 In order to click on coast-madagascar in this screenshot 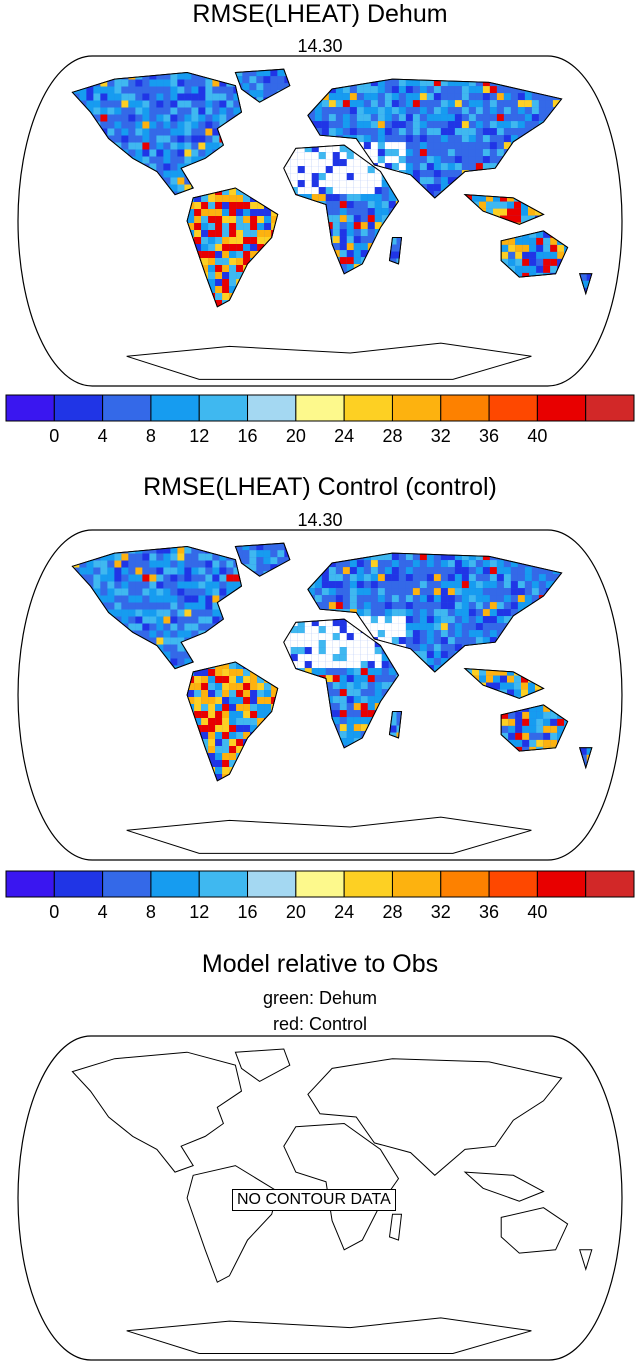, I will do `click(395, 251)`.